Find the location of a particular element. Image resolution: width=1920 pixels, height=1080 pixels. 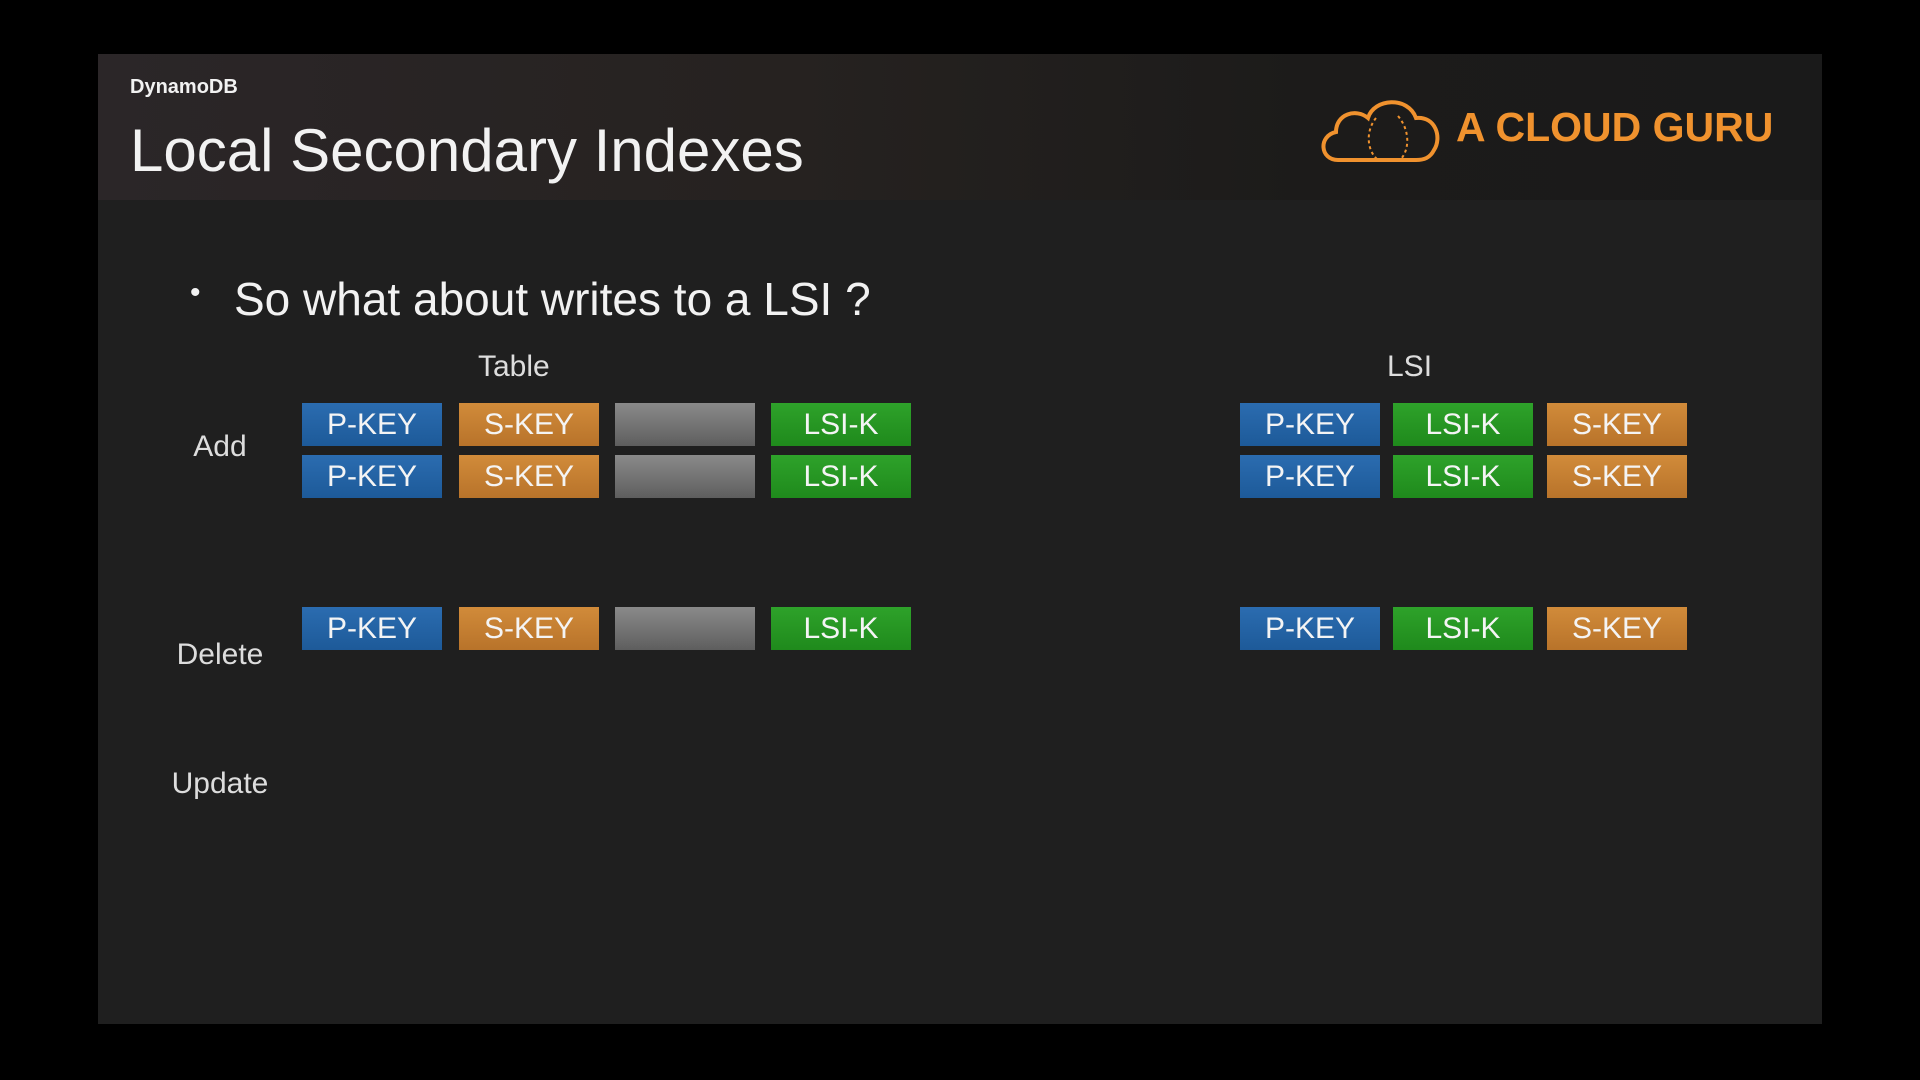

operation-label: Delete is located at coordinates (220, 654).